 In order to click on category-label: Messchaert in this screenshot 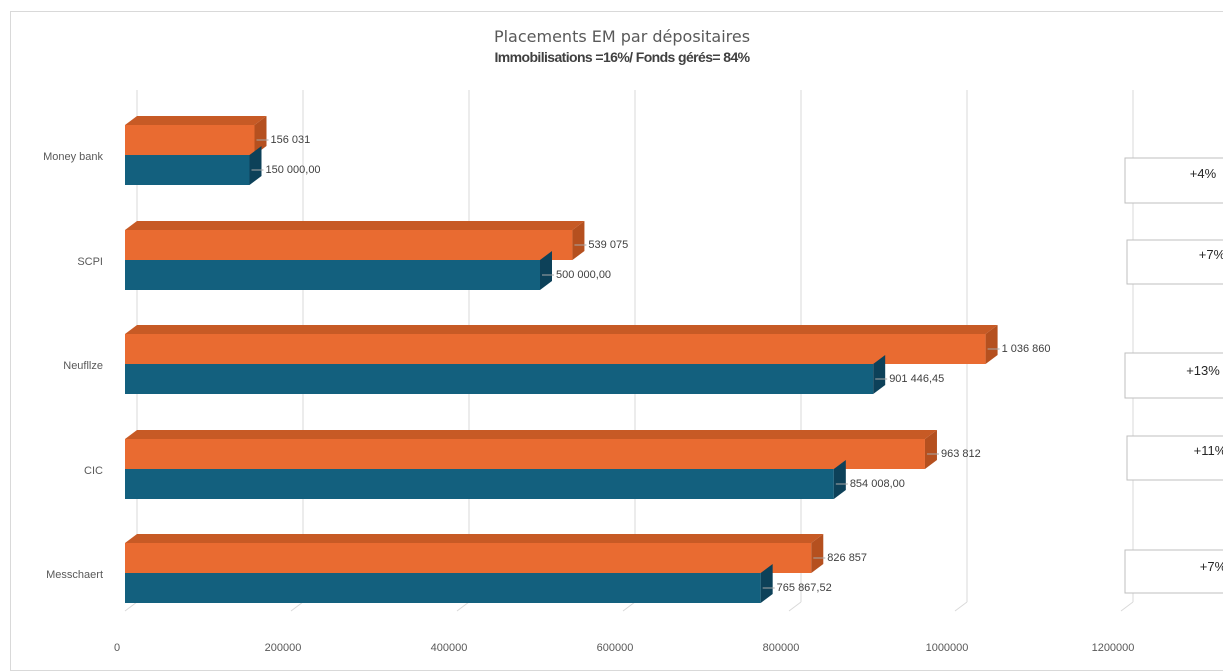, I will do `click(74, 575)`.